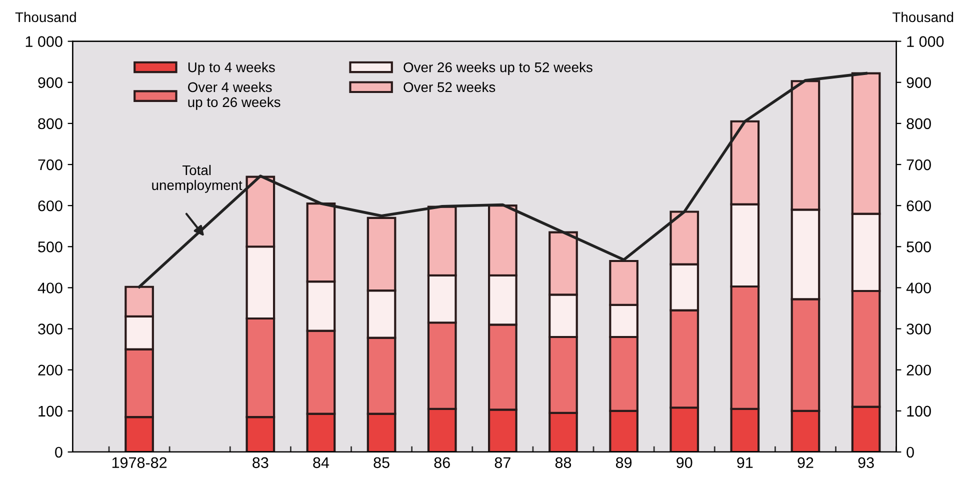 The height and width of the screenshot is (486, 969). What do you see at coordinates (918, 329) in the screenshot?
I see `y2-tick-label: 300` at bounding box center [918, 329].